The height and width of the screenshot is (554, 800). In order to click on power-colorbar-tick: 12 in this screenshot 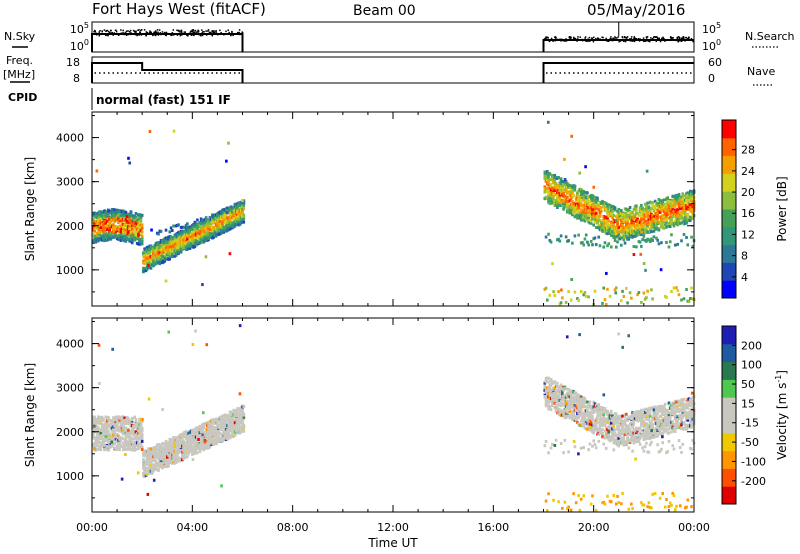, I will do `click(748, 234)`.